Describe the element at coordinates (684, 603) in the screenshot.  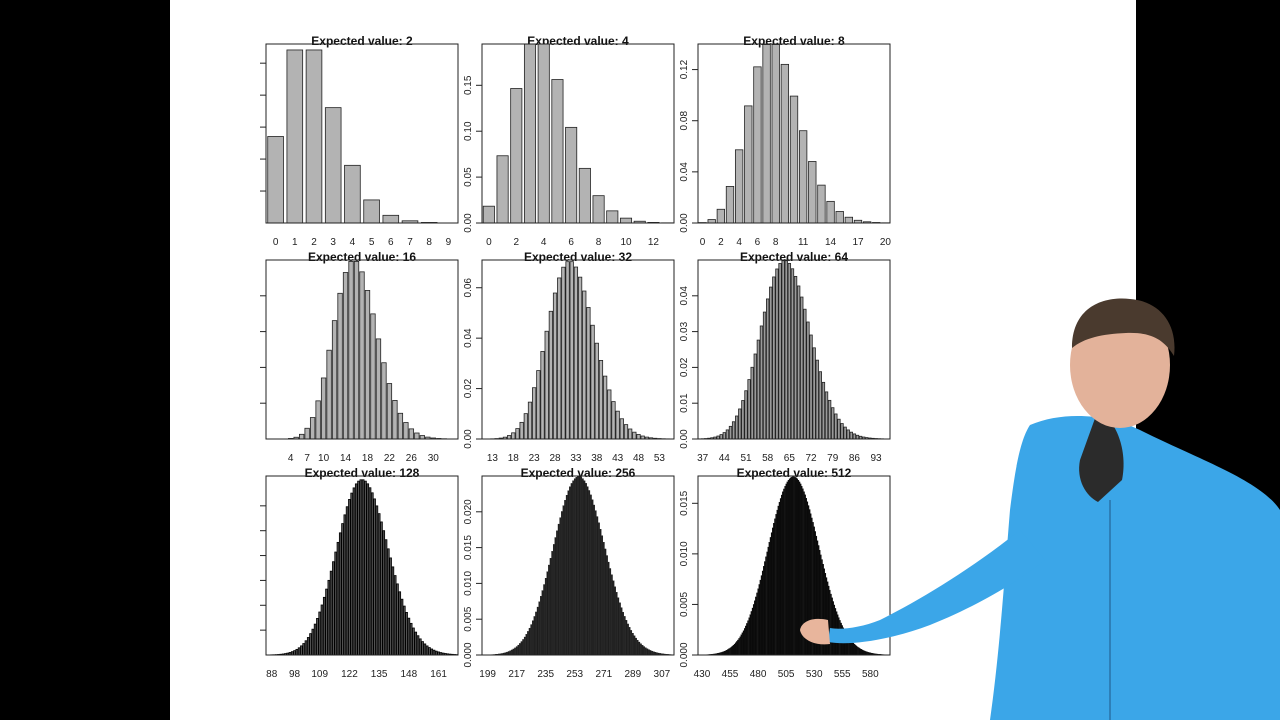
I see `y-tick-label: 0.005` at that location.